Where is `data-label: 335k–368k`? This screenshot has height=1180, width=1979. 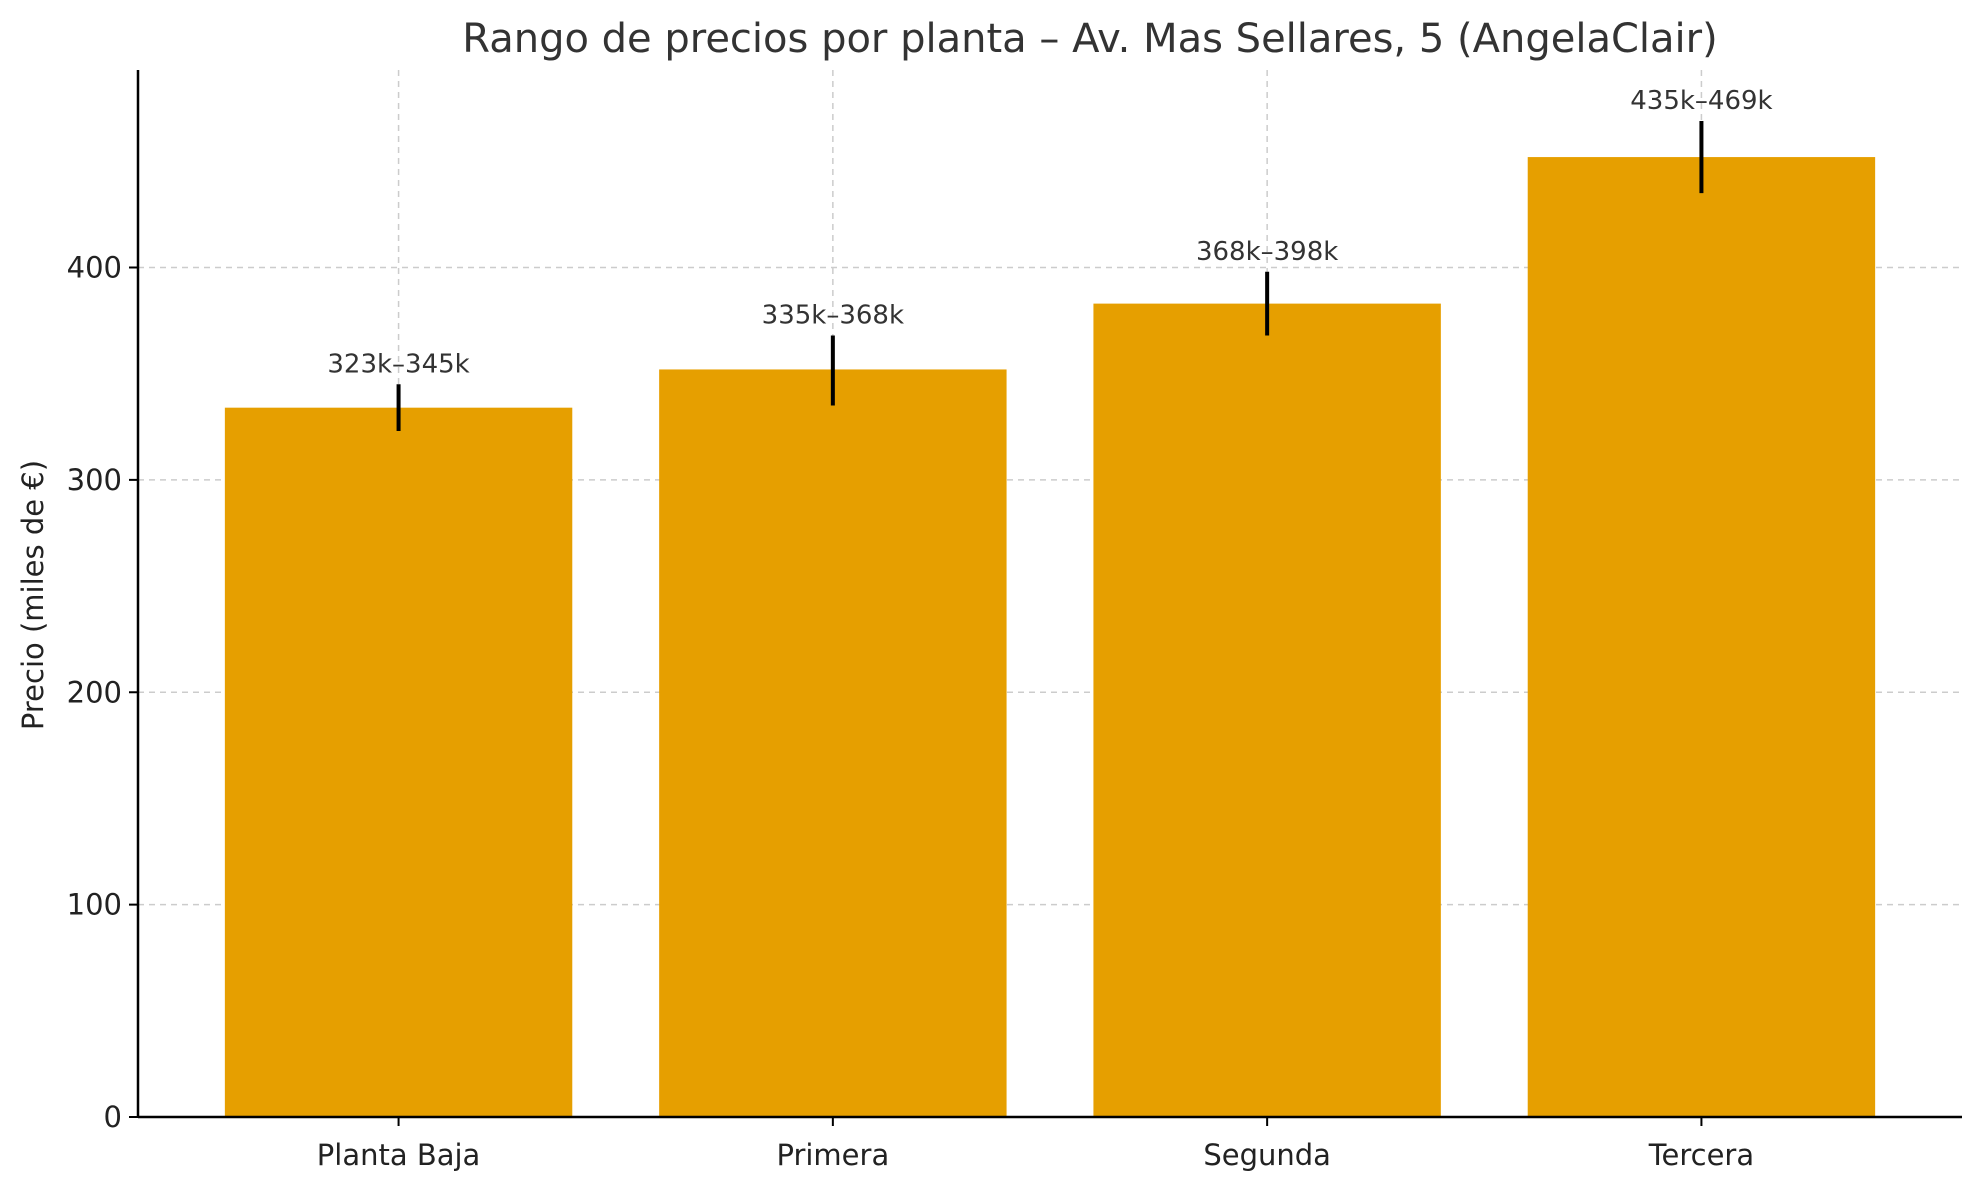 data-label: 335k–368k is located at coordinates (833, 315).